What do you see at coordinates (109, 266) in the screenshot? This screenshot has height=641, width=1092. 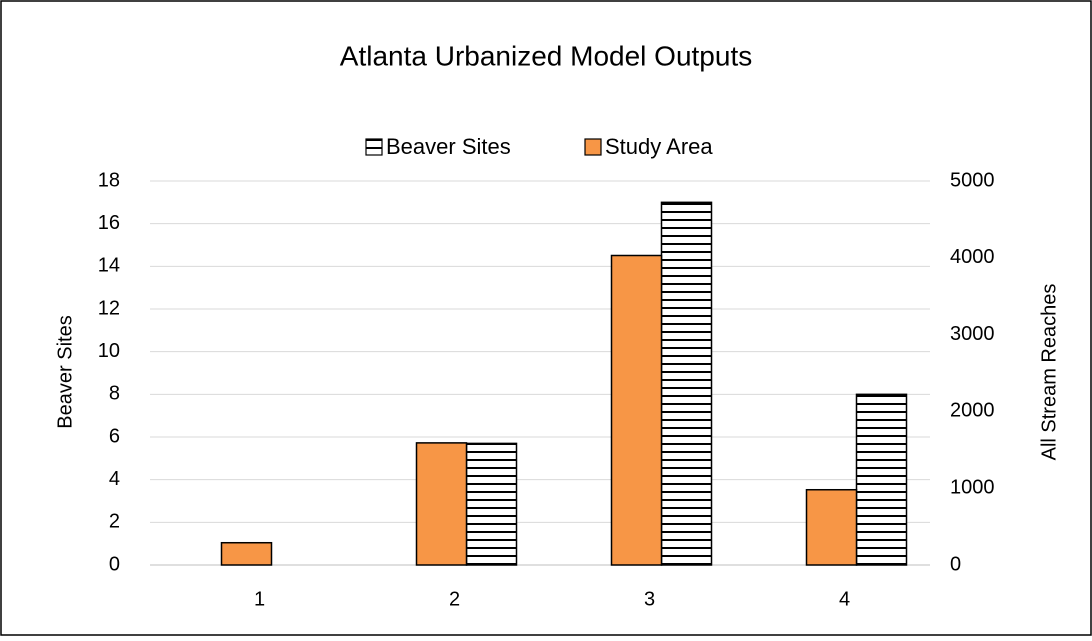 I see `y-tick-label: 14` at bounding box center [109, 266].